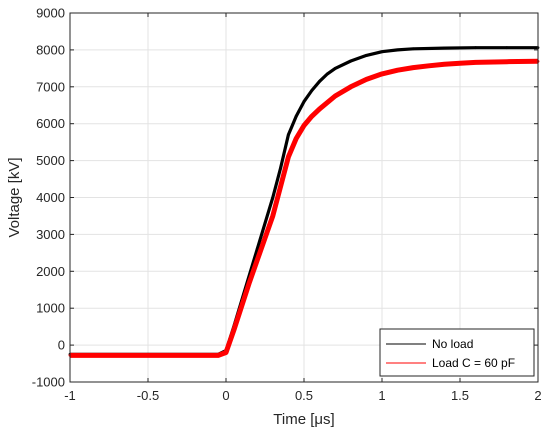 The image size is (550, 434). I want to click on x-tick-label: 1.5, so click(460, 395).